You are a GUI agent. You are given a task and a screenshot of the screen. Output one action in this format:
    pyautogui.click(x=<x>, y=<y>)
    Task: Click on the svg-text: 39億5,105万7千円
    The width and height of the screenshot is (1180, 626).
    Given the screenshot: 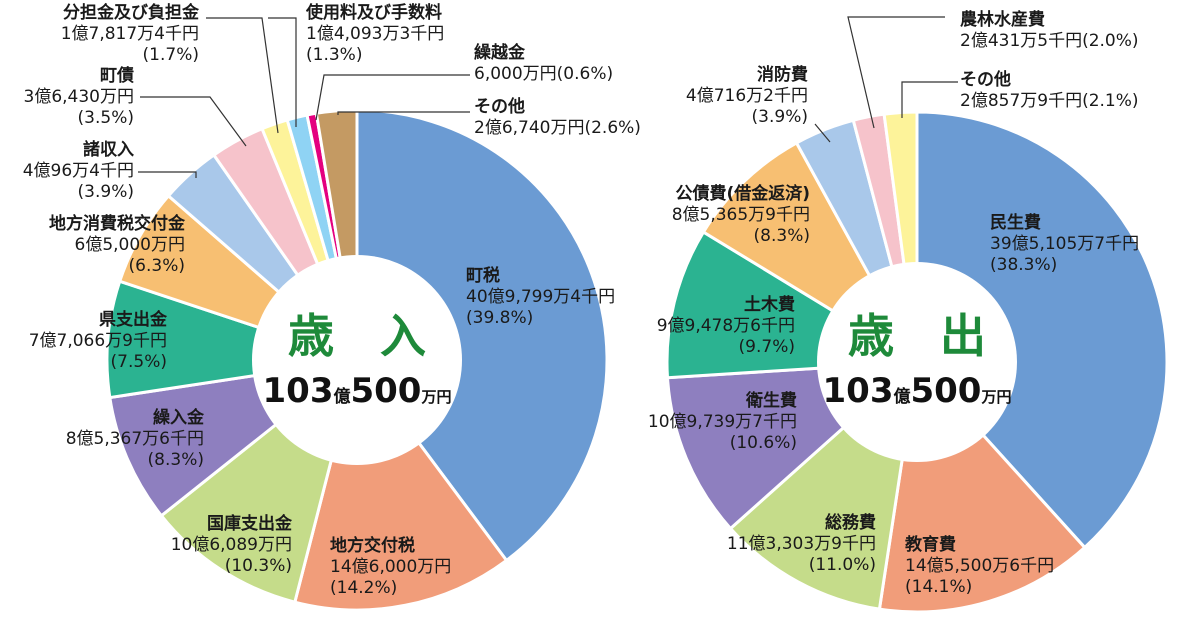 What is the action you would take?
    pyautogui.click(x=1064, y=244)
    